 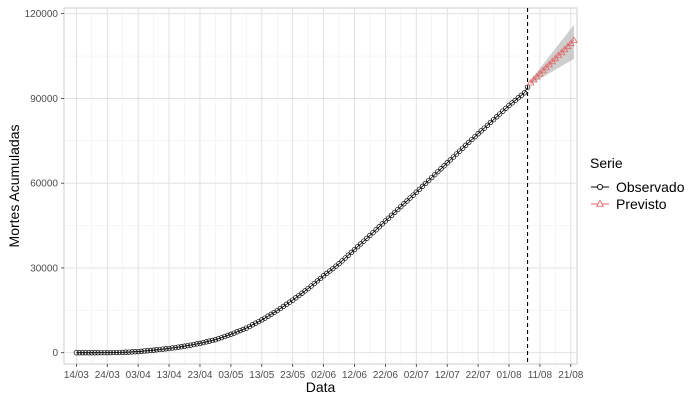 I want to click on y-tick-label: 60000, so click(x=44, y=184).